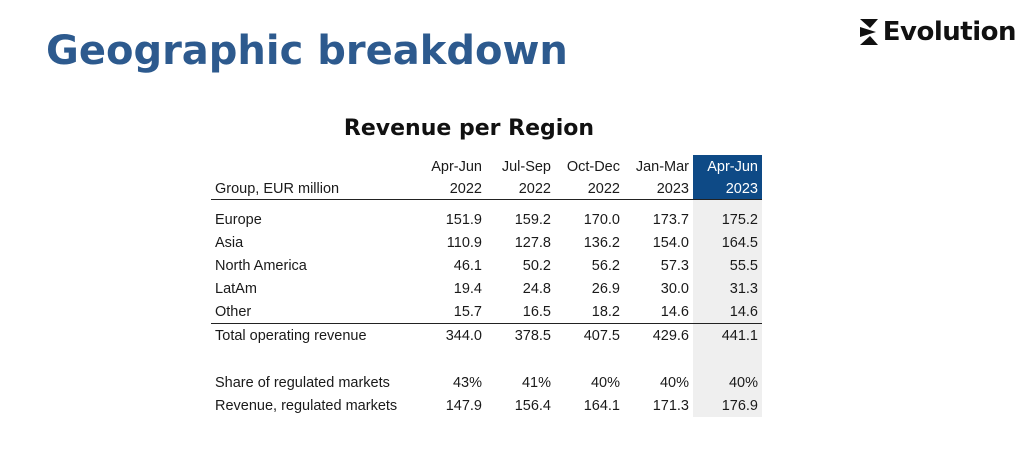 The height and width of the screenshot is (459, 1032). I want to click on logo-text: Evolution, so click(949, 32).